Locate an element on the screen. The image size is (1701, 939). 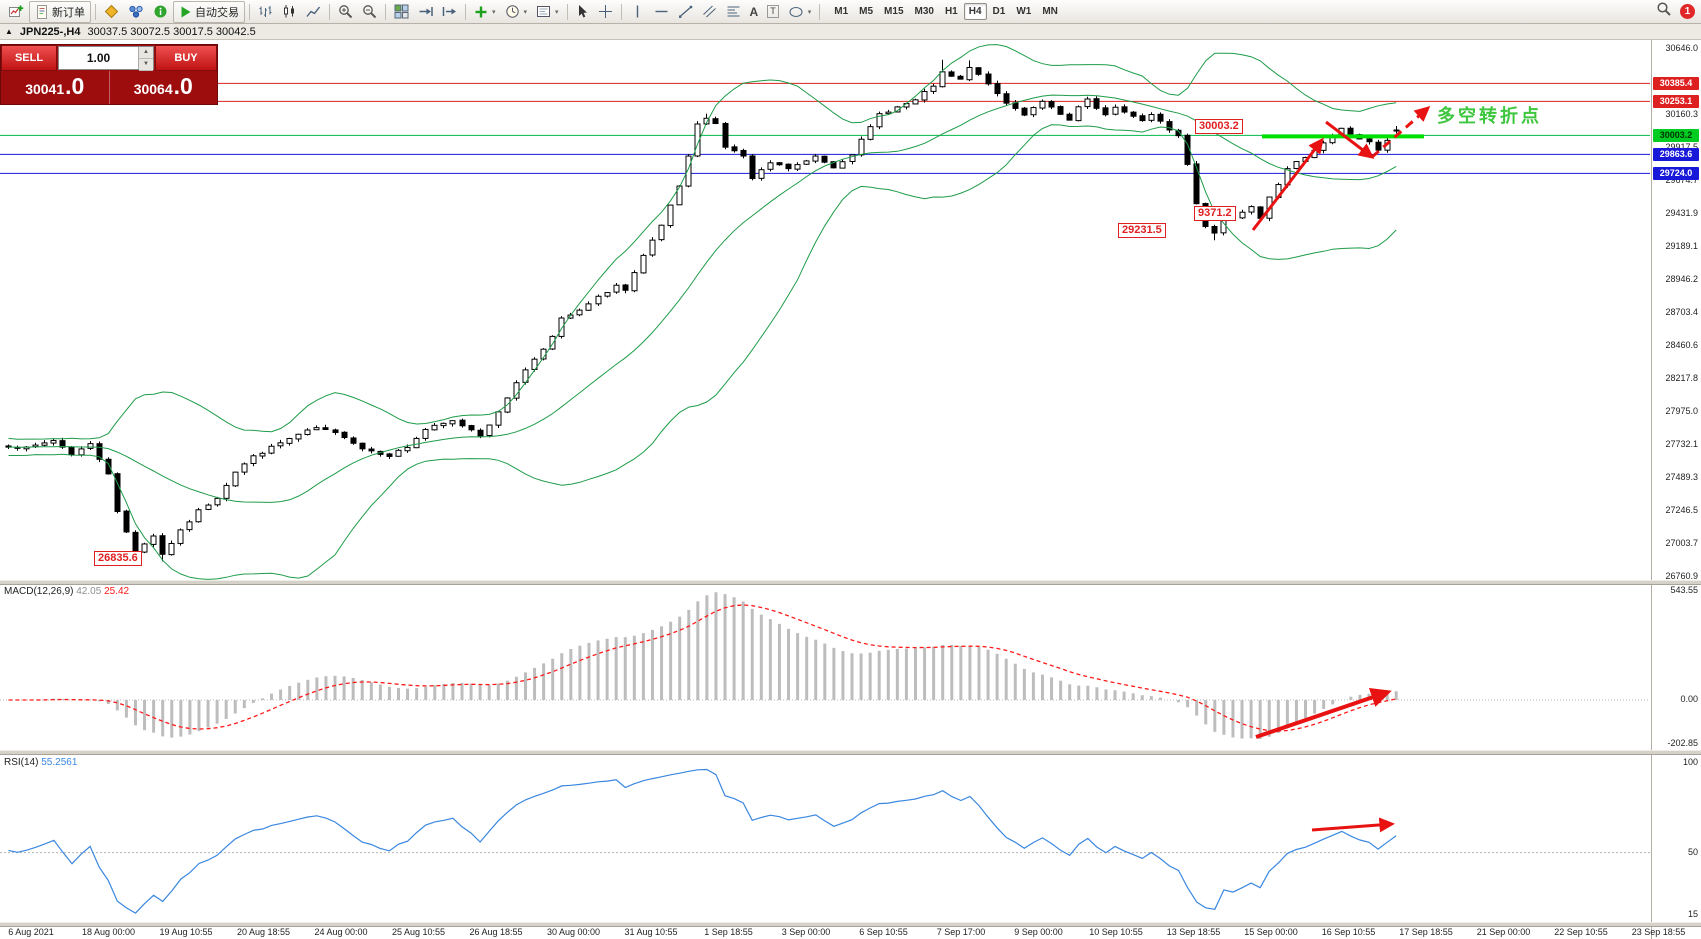
annotation-price-box: 29231.5 is located at coordinates (1142, 230).